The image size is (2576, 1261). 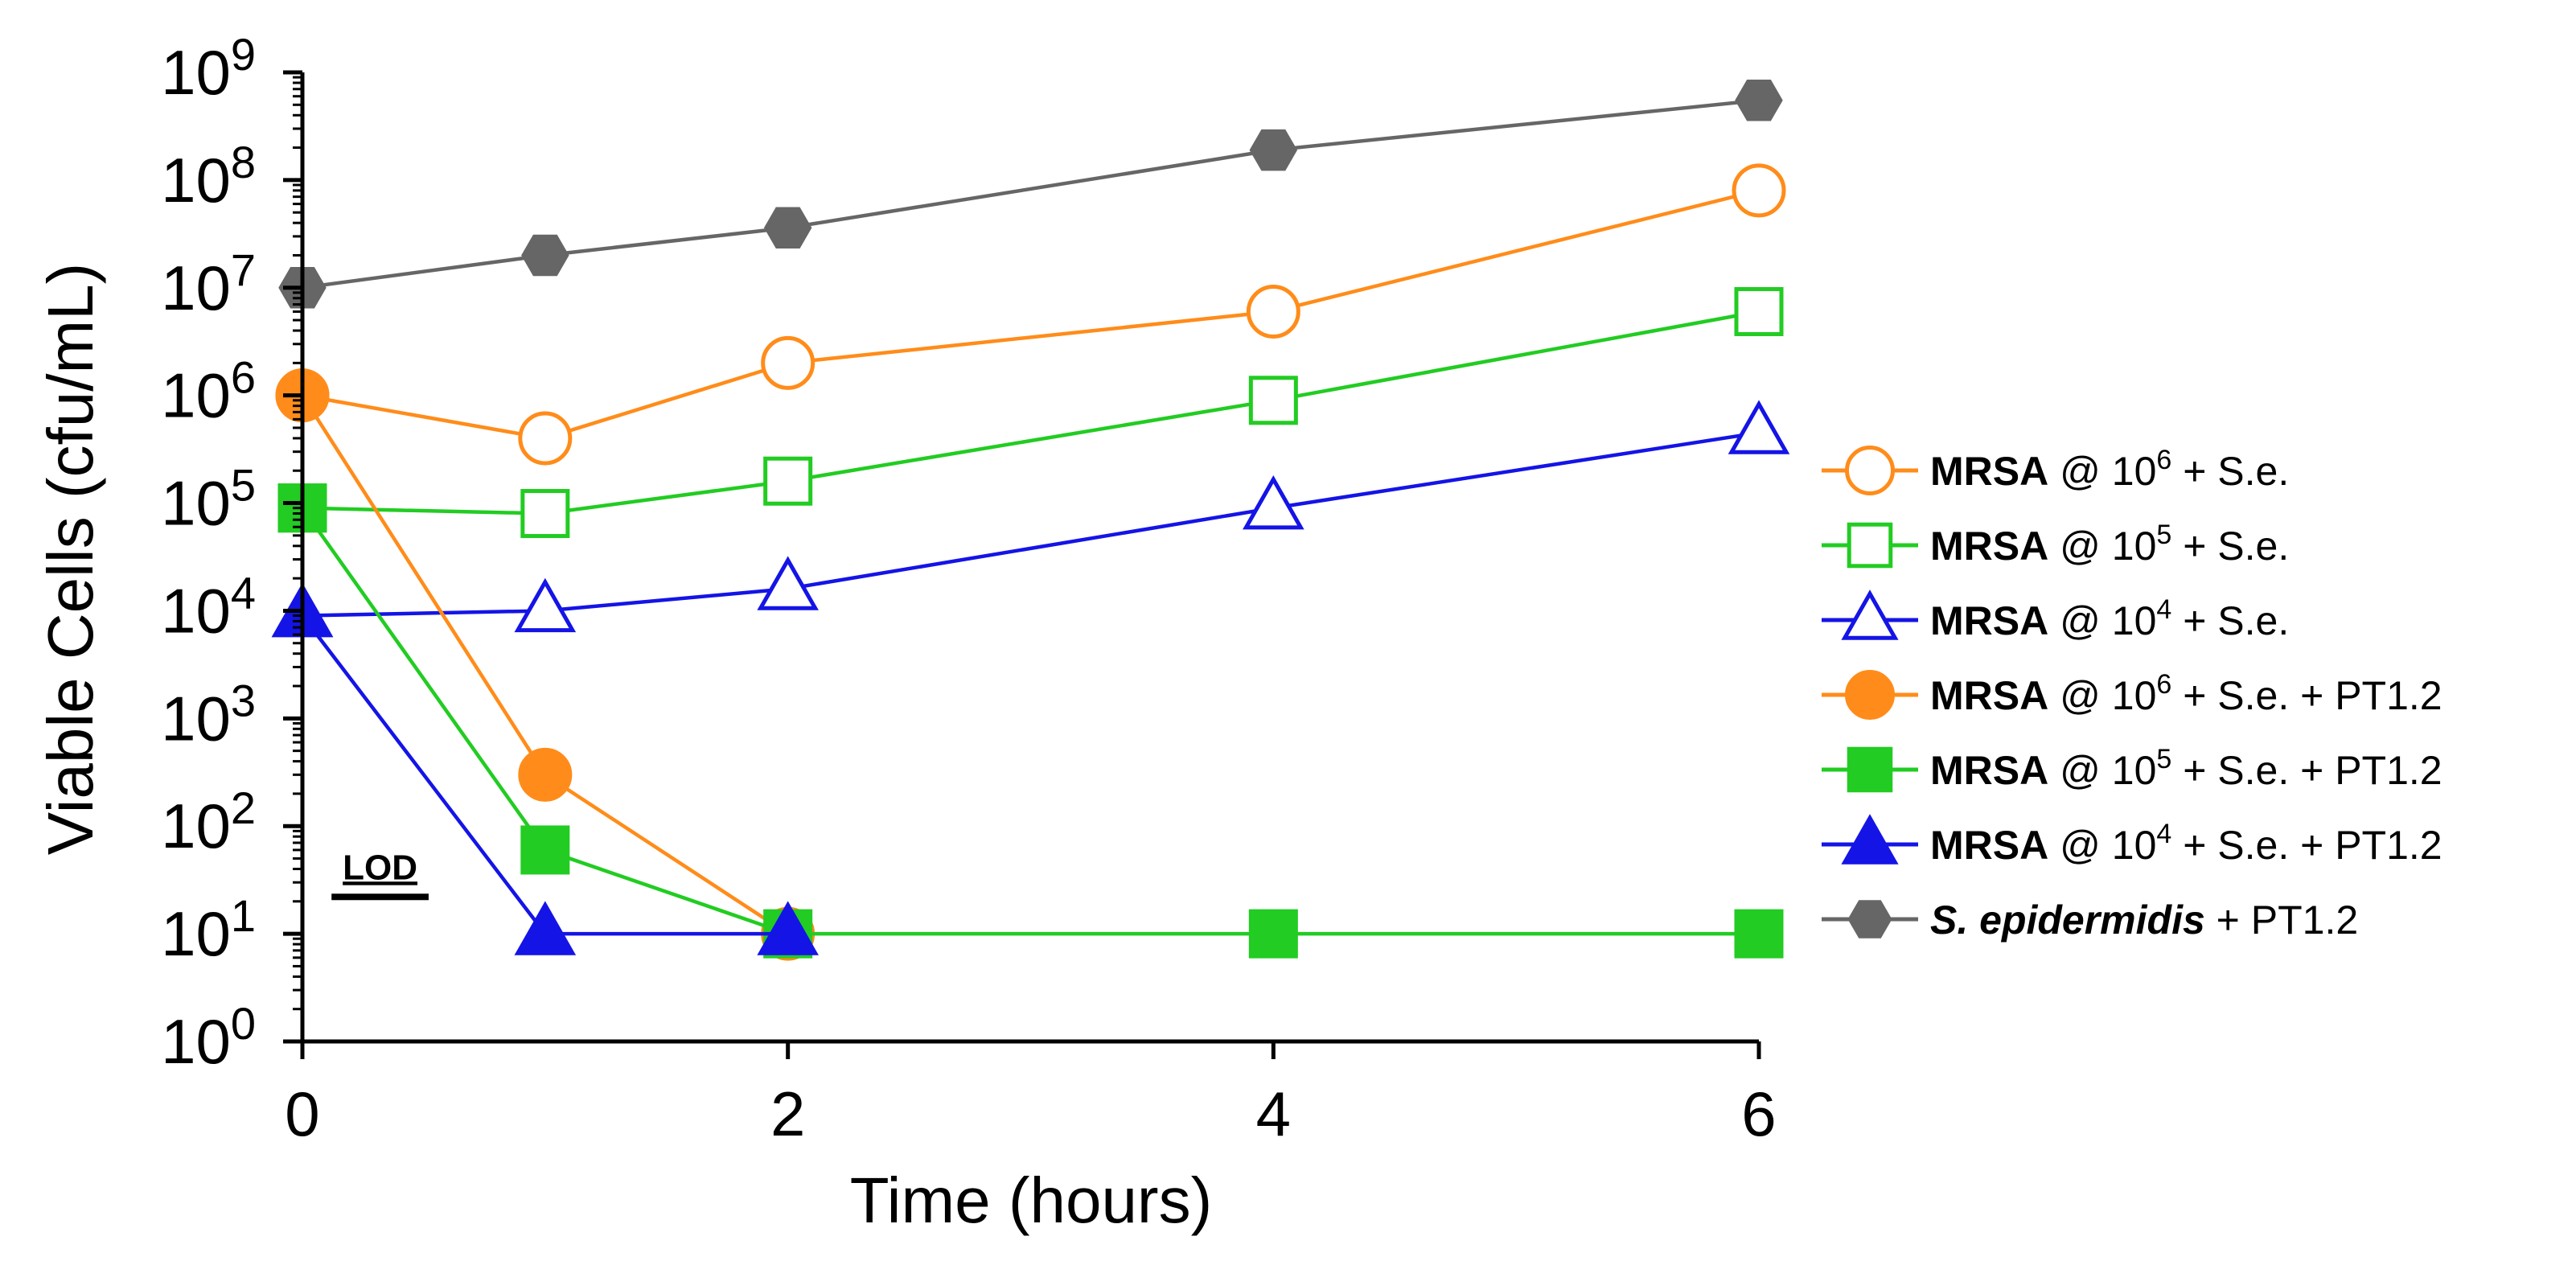 What do you see at coordinates (302, 1113) in the screenshot?
I see `x-tick-label: 0` at bounding box center [302, 1113].